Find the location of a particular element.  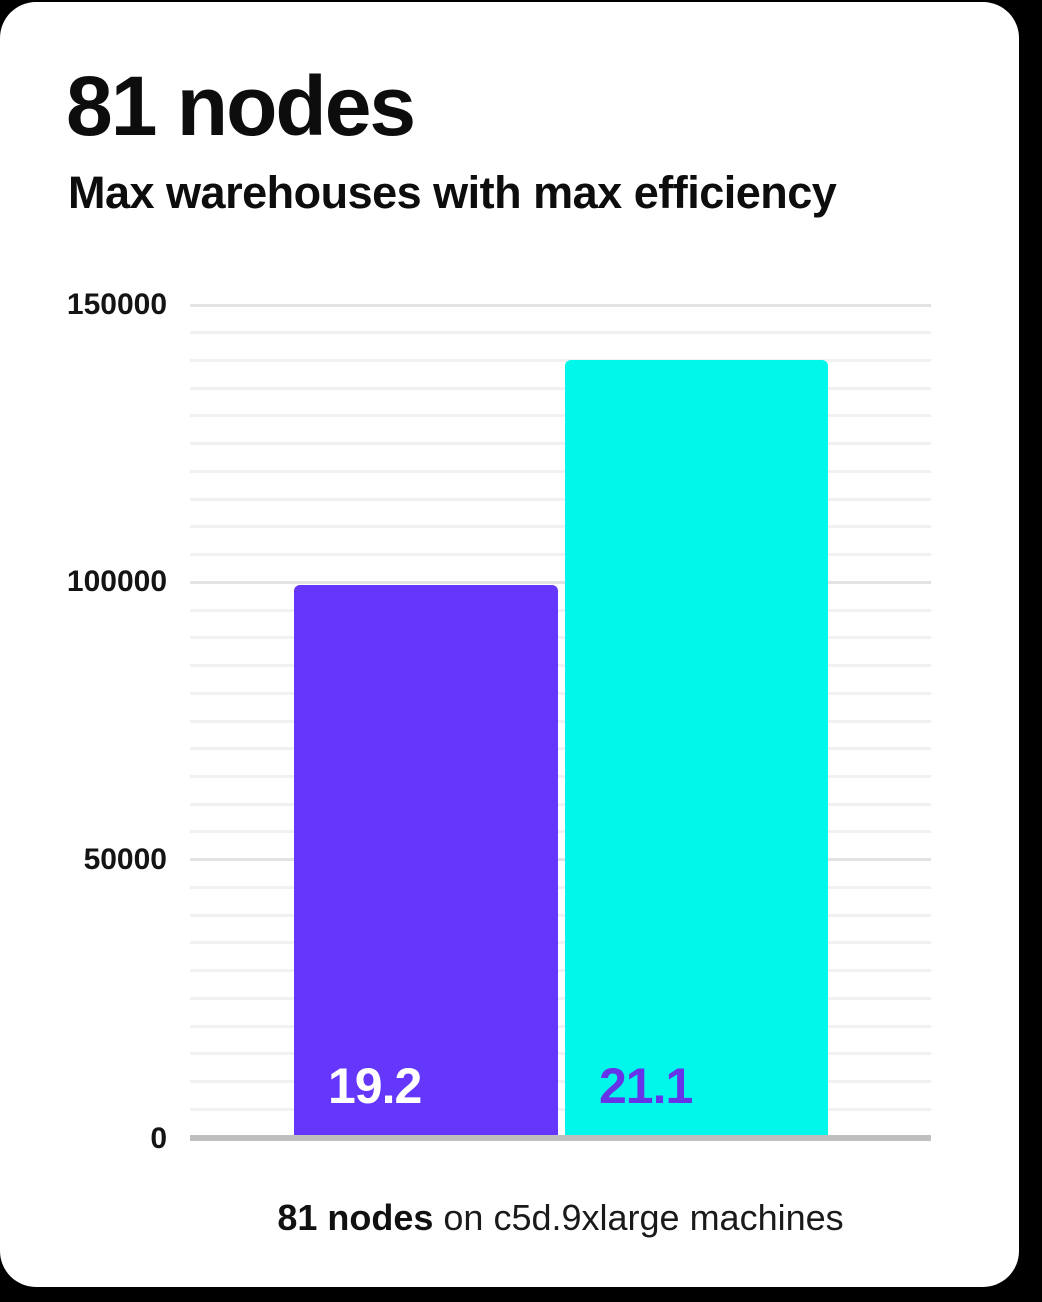

left-bar-value-label: 19.2 is located at coordinates (375, 1085).